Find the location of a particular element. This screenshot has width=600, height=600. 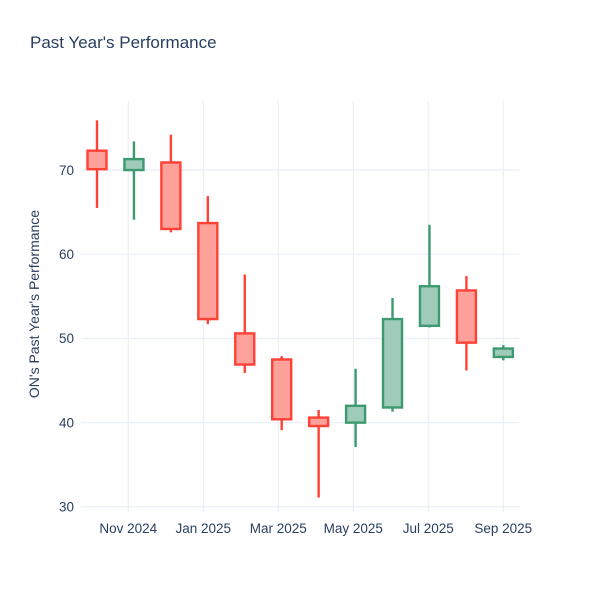

candle-mar-2025 is located at coordinates (282, 393).